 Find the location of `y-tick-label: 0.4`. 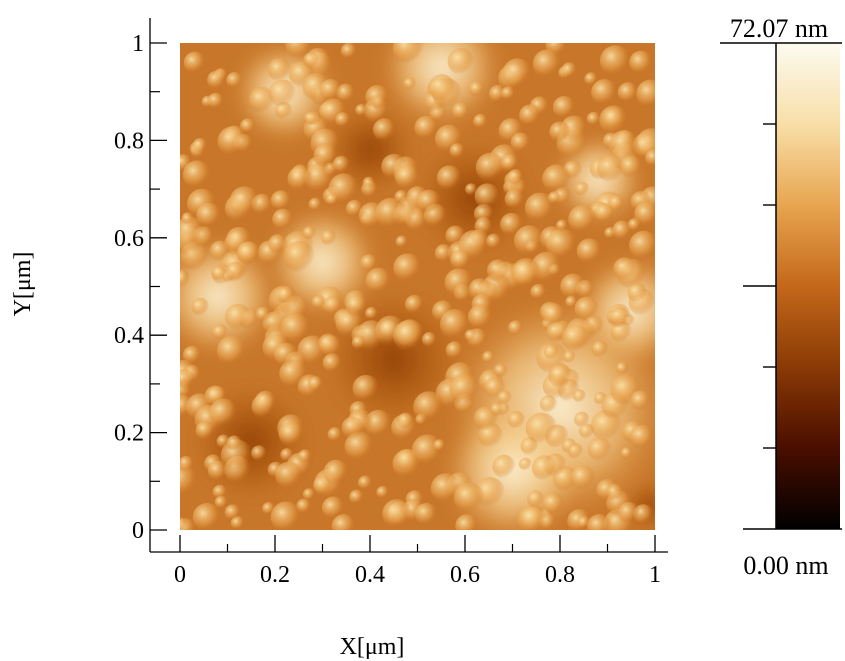

y-tick-label: 0.4 is located at coordinates (129, 336).